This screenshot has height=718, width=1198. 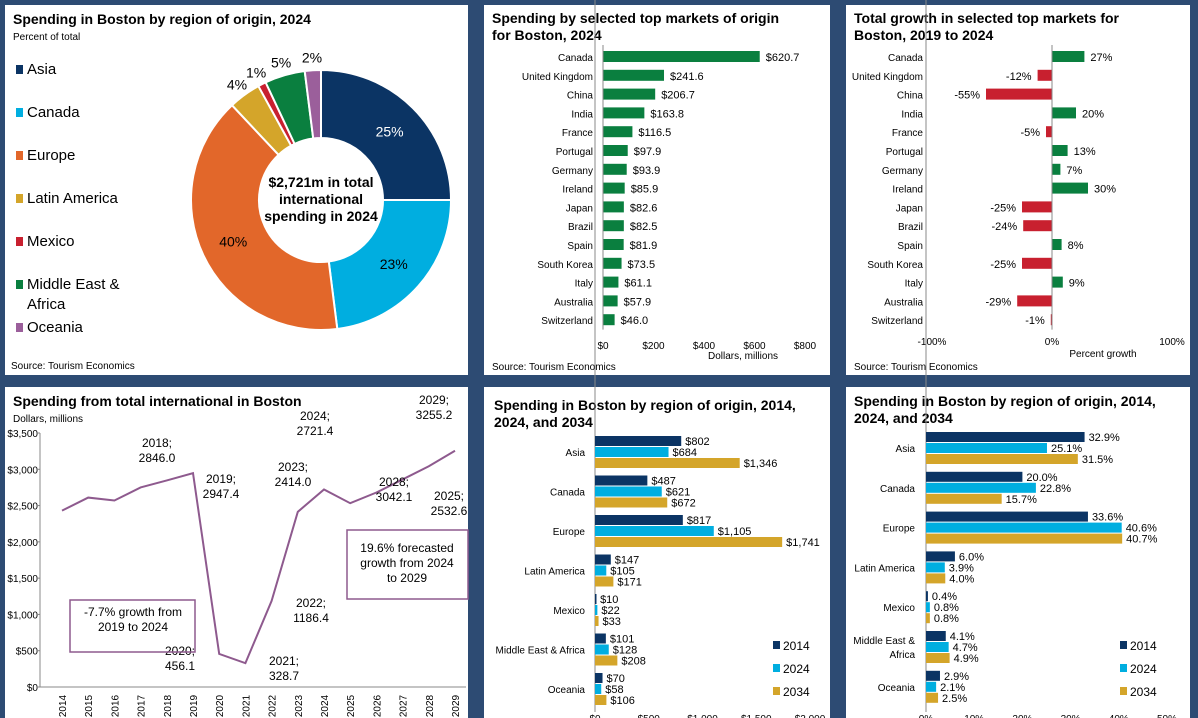 I want to click on category-label: Switzerland, so click(x=897, y=321).